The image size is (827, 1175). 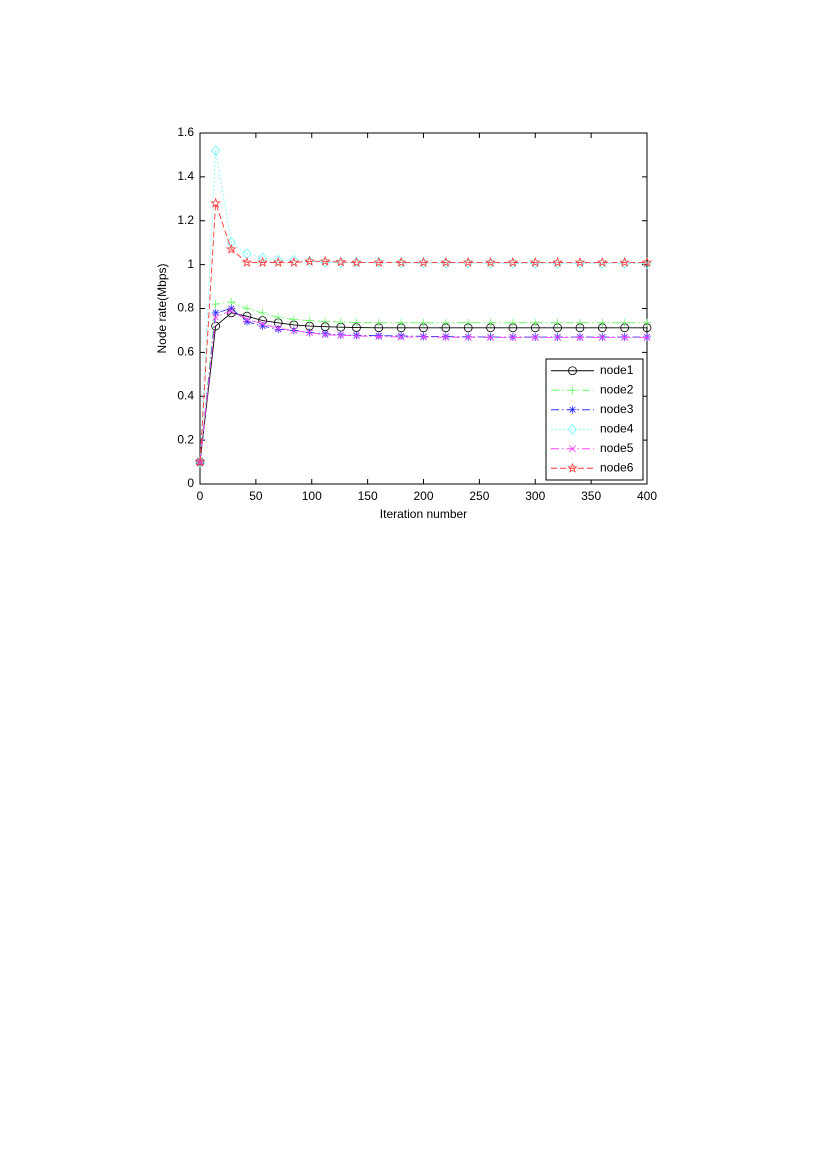 What do you see at coordinates (617, 428) in the screenshot?
I see `legend-label: node4` at bounding box center [617, 428].